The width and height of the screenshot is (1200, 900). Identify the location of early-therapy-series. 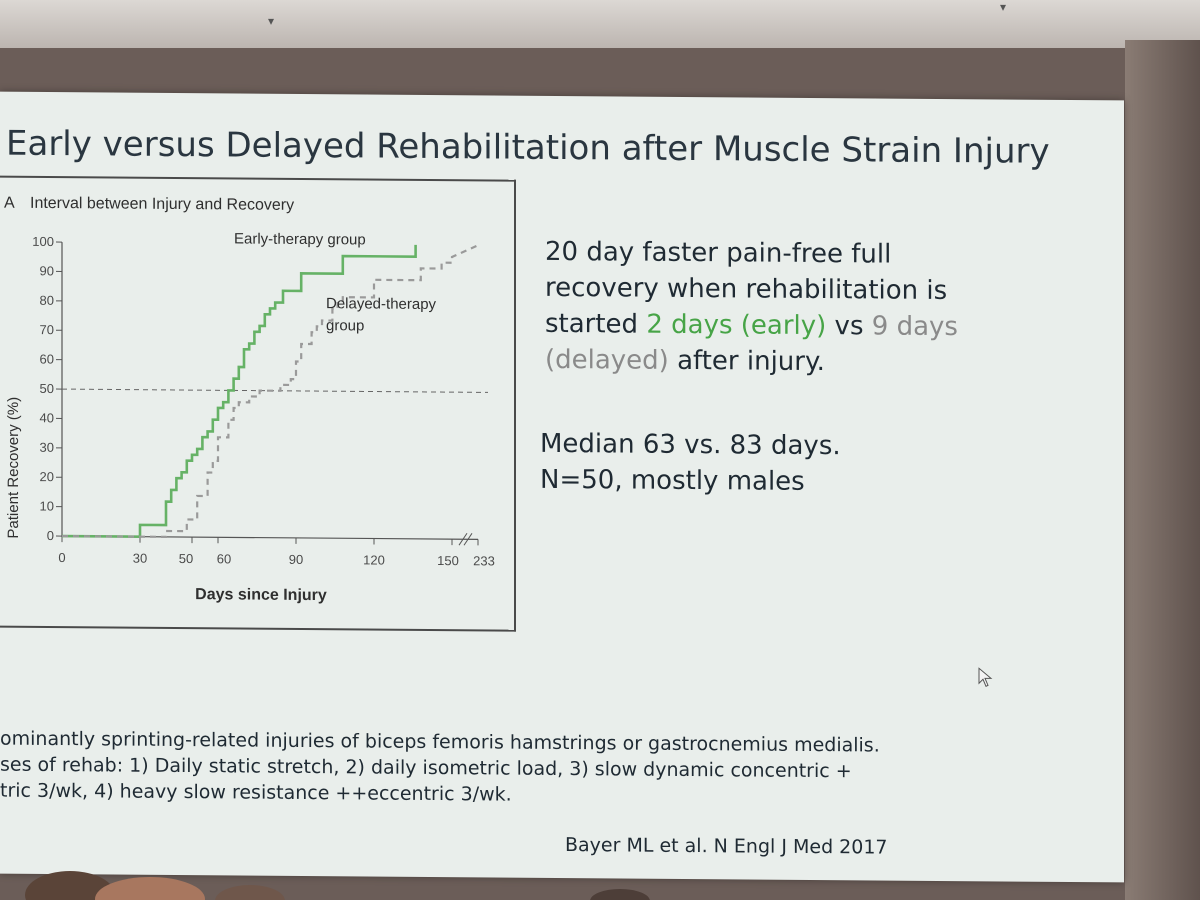
(239, 391).